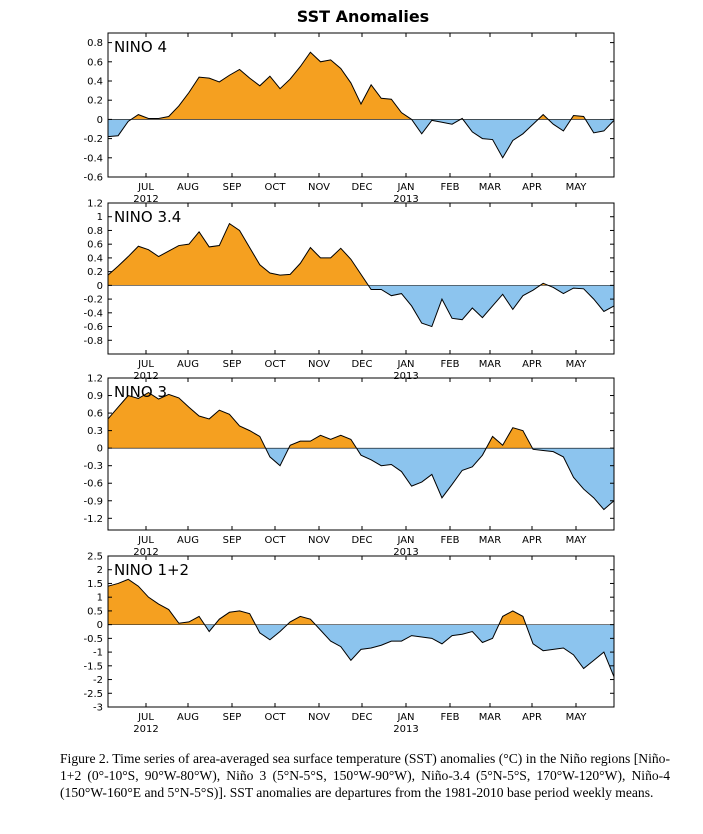  What do you see at coordinates (95, 431) in the screenshot?
I see `y-tick-label: 0.3` at bounding box center [95, 431].